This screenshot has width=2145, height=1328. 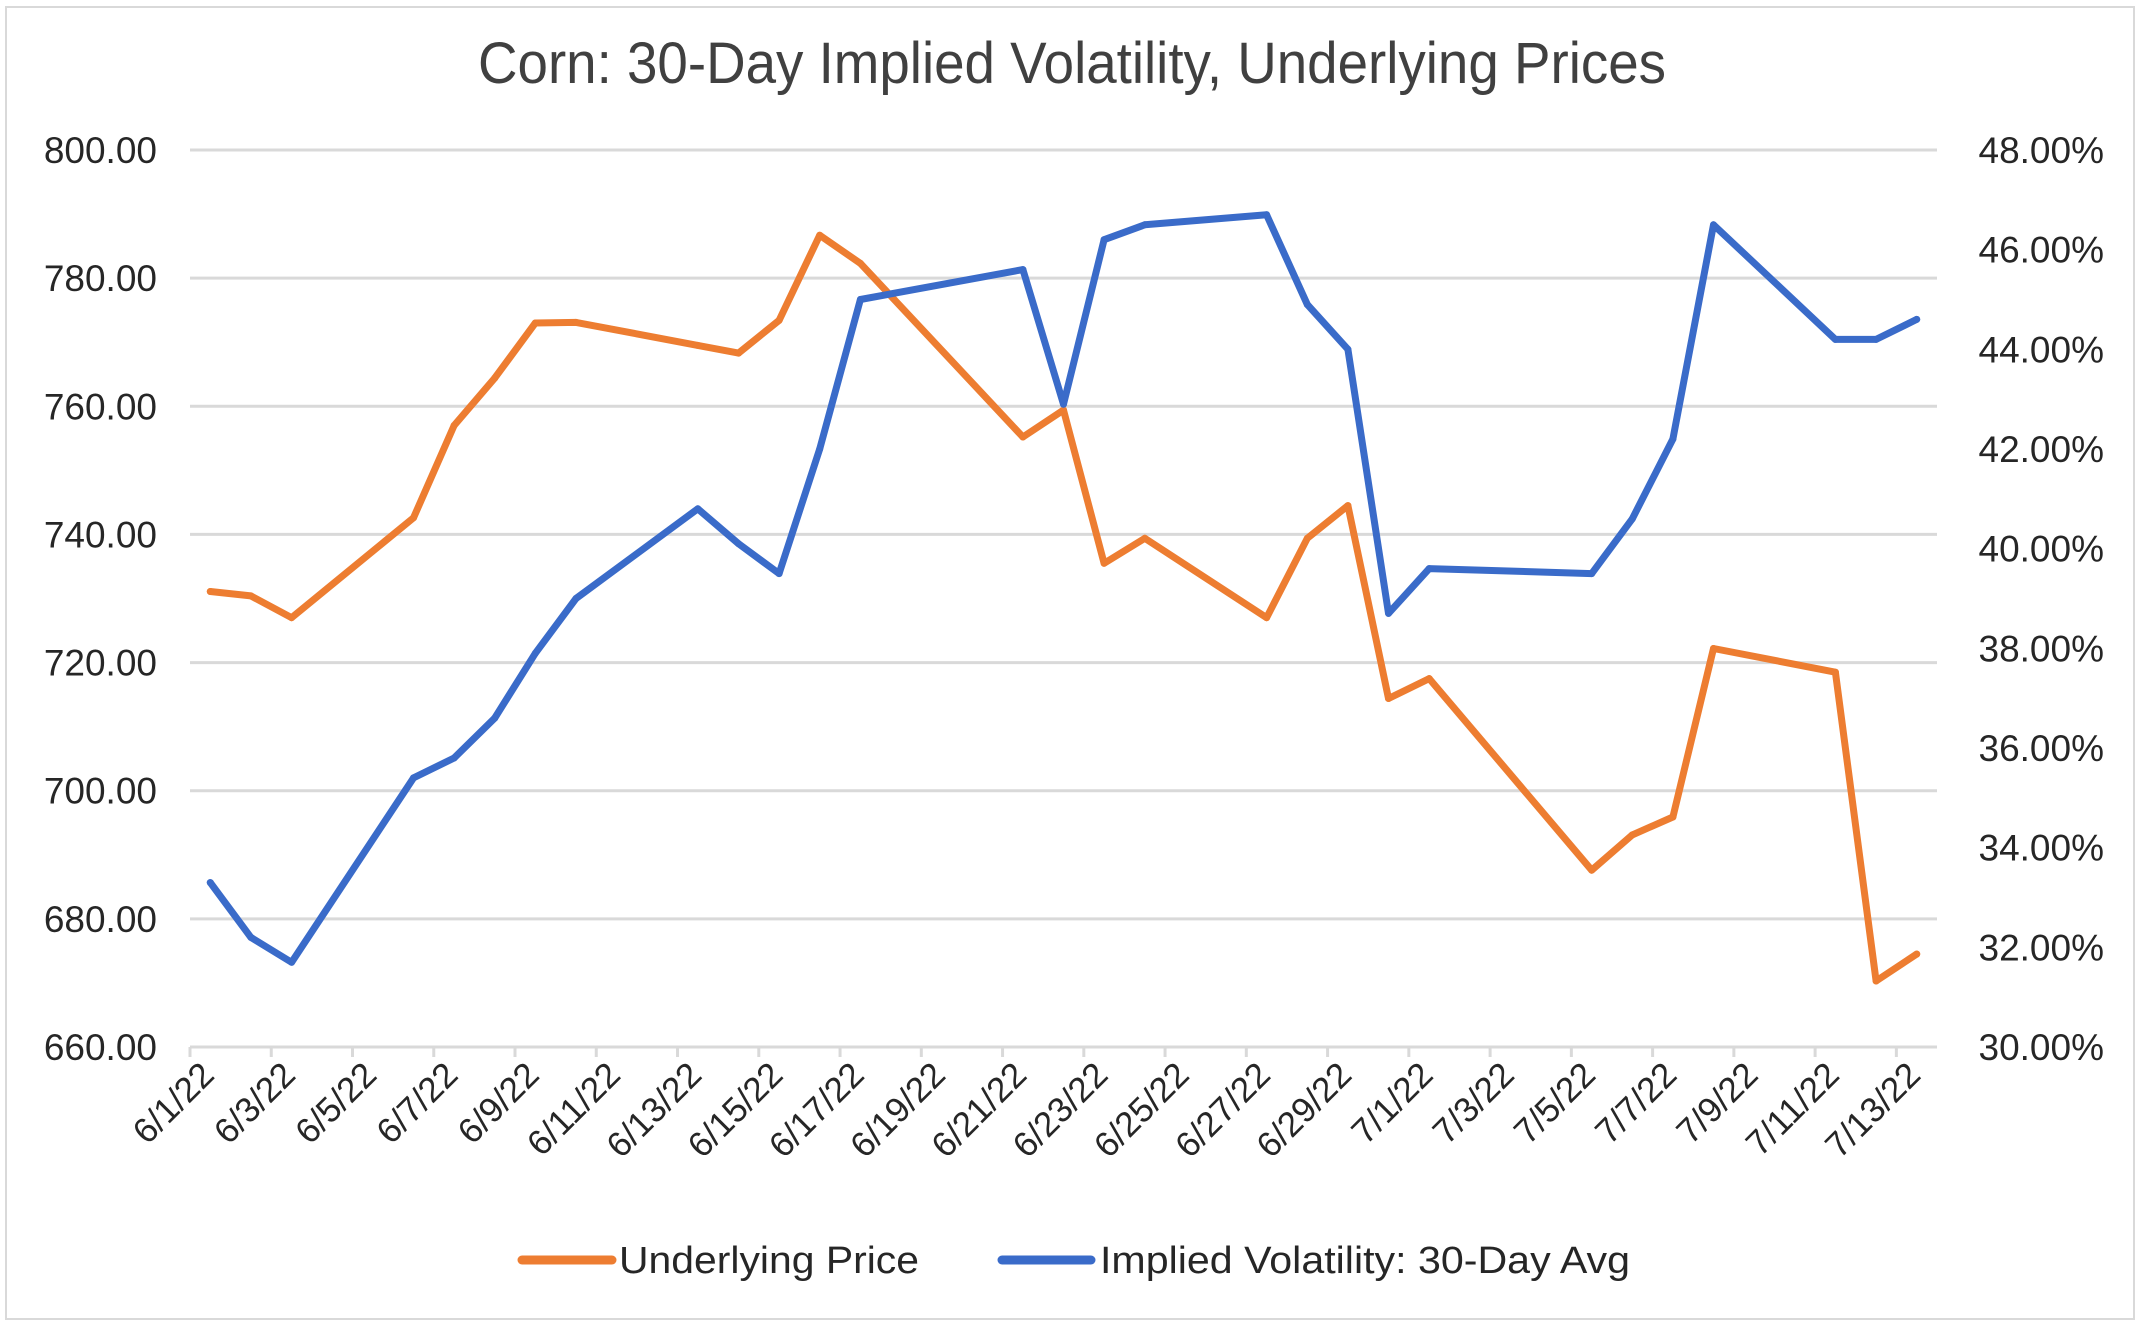 I want to click on left-y-tick-label: 740.00, so click(x=100, y=534).